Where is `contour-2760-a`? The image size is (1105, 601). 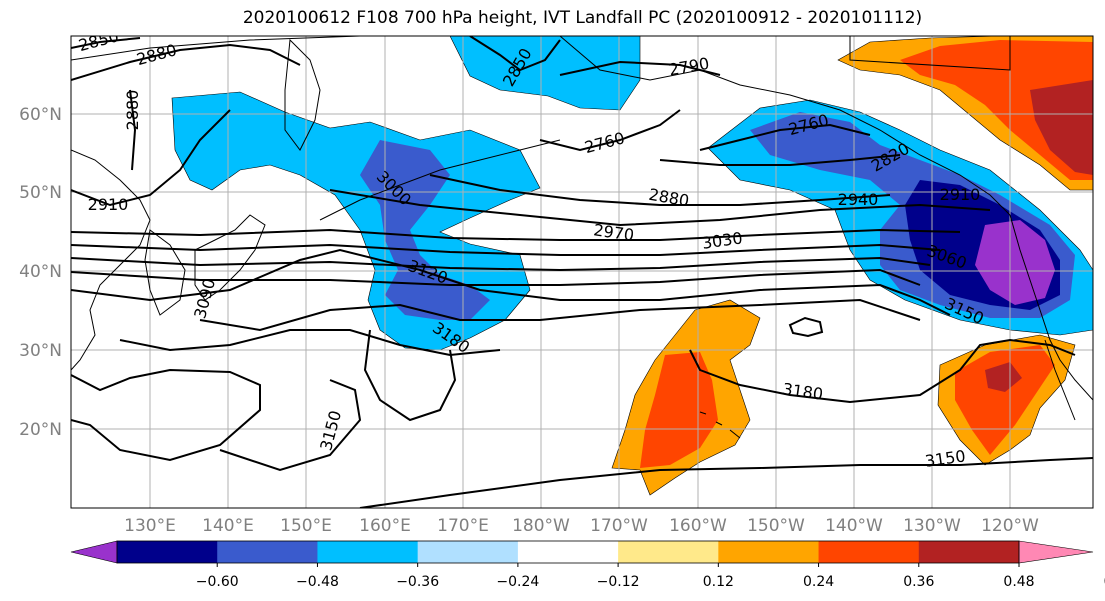
contour-2760-a is located at coordinates (610, 130).